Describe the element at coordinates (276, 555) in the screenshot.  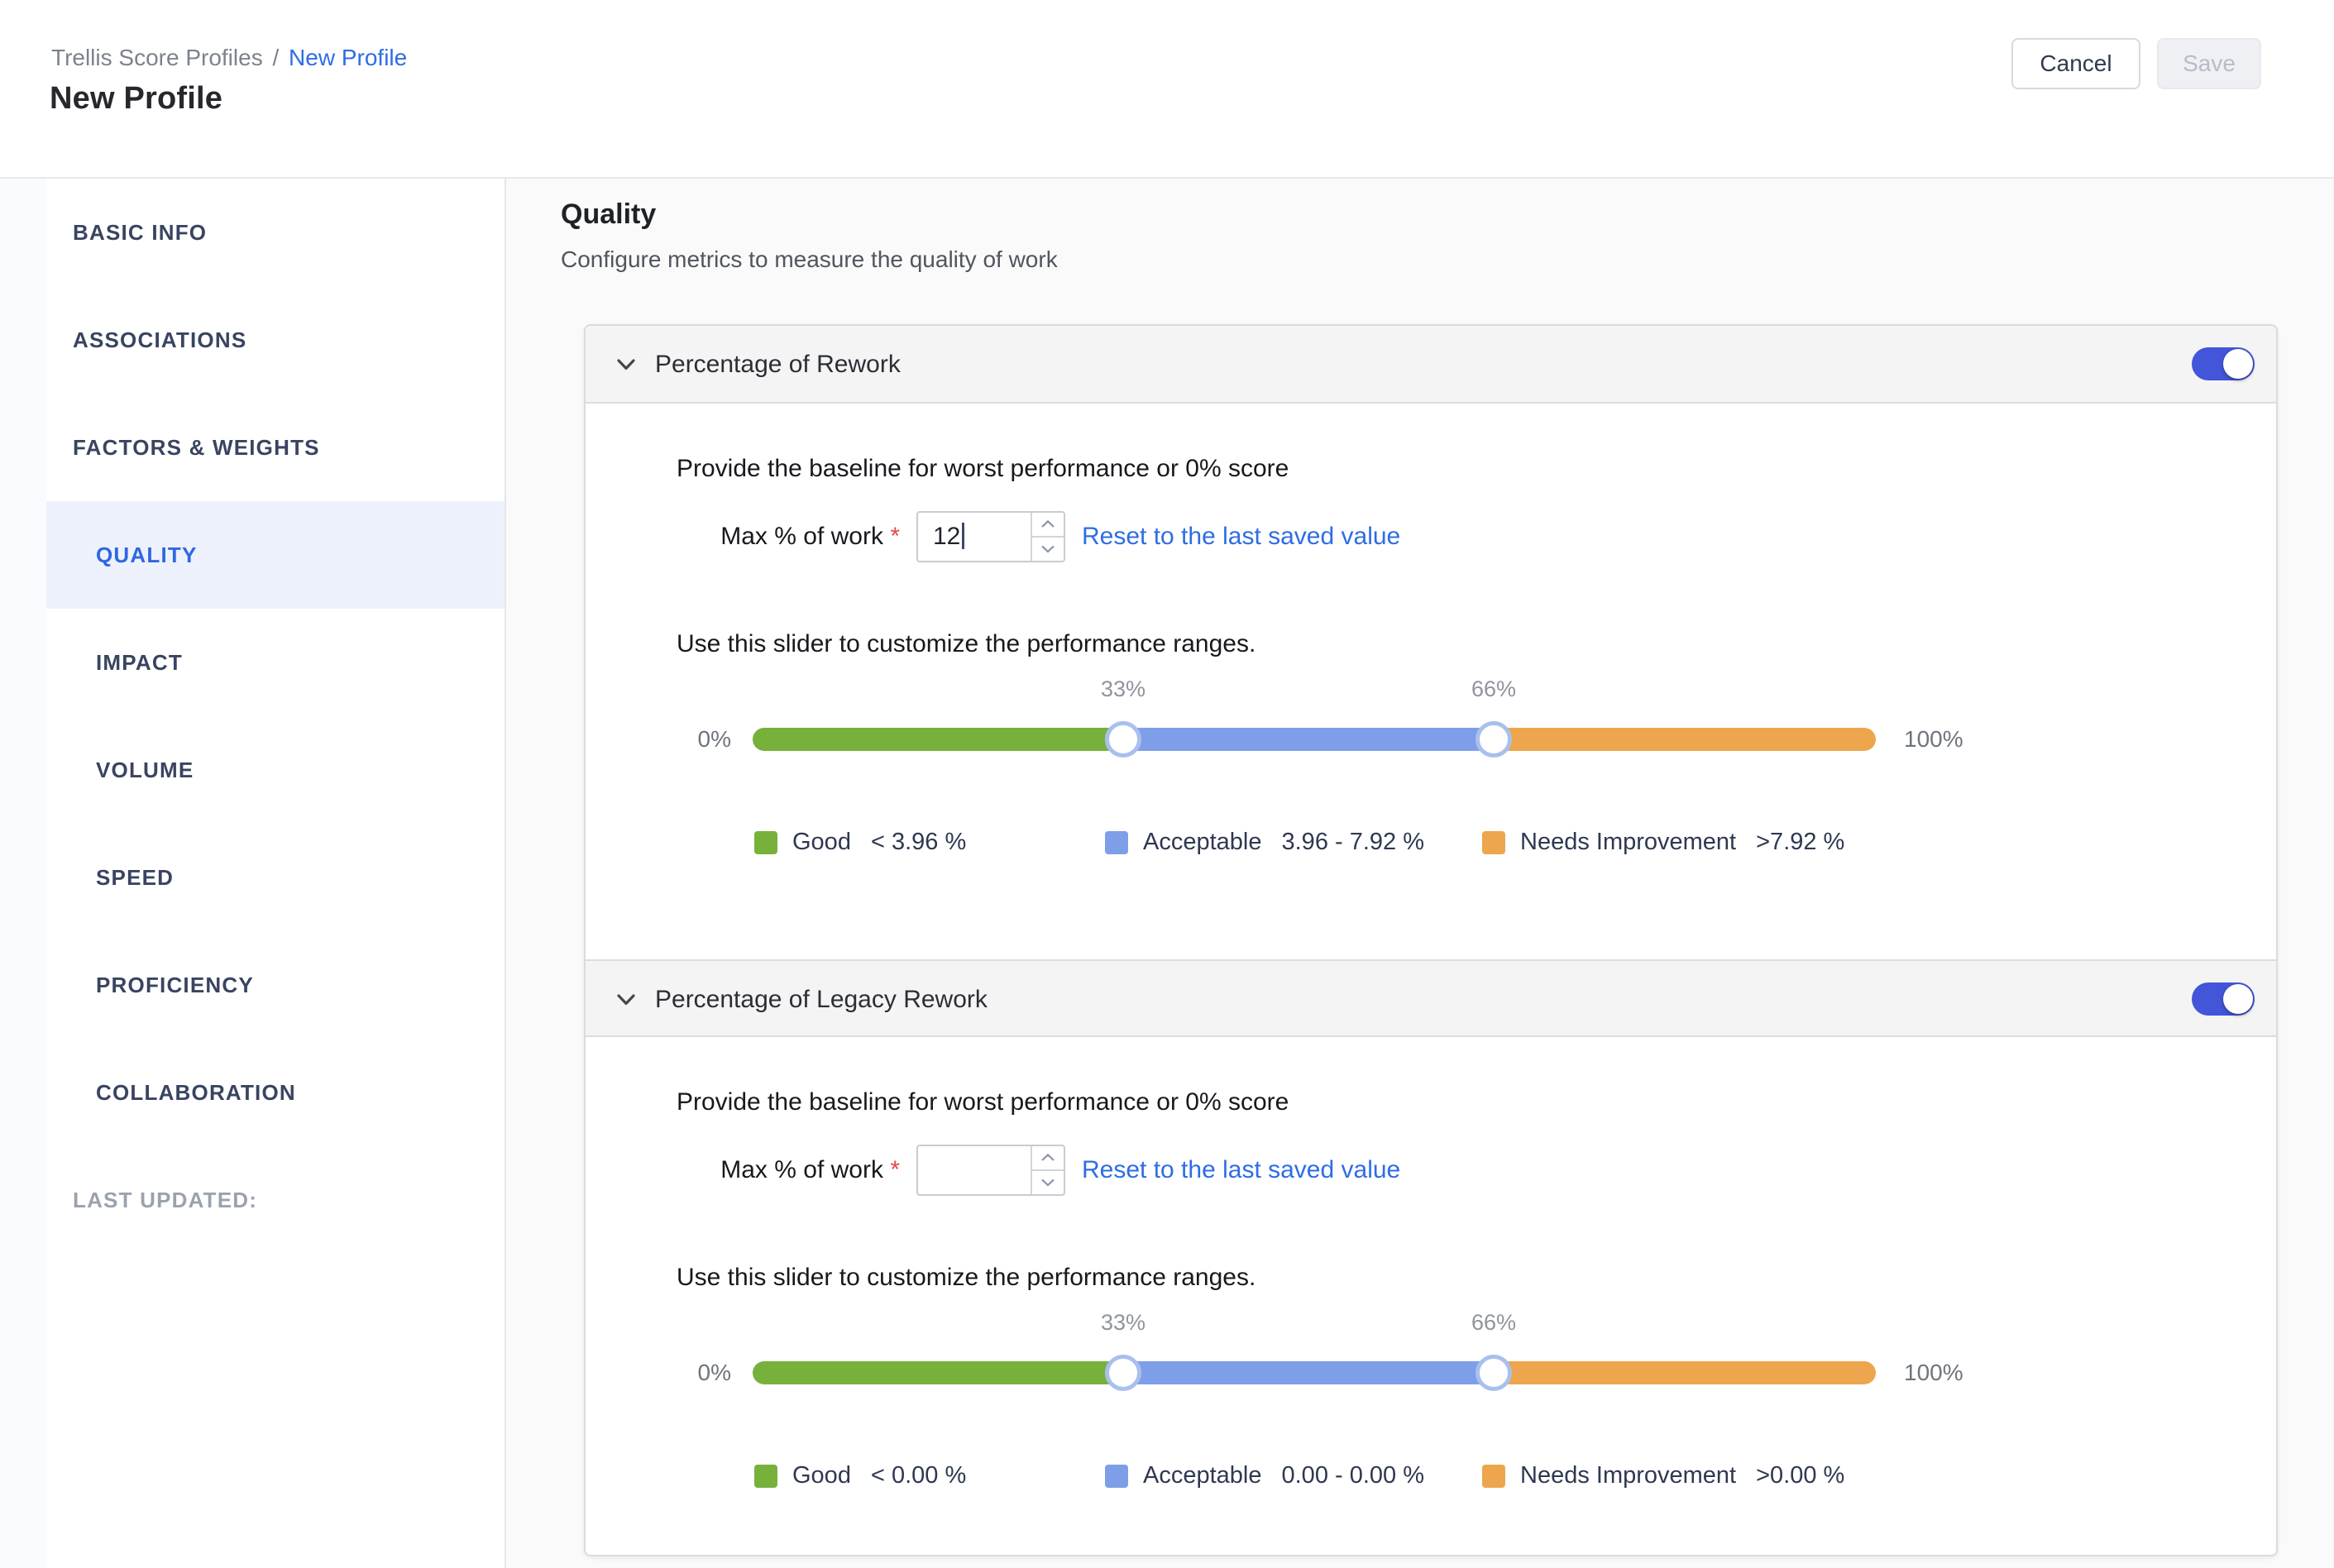
I see `sidebar-item-quality: QUALITY` at that location.